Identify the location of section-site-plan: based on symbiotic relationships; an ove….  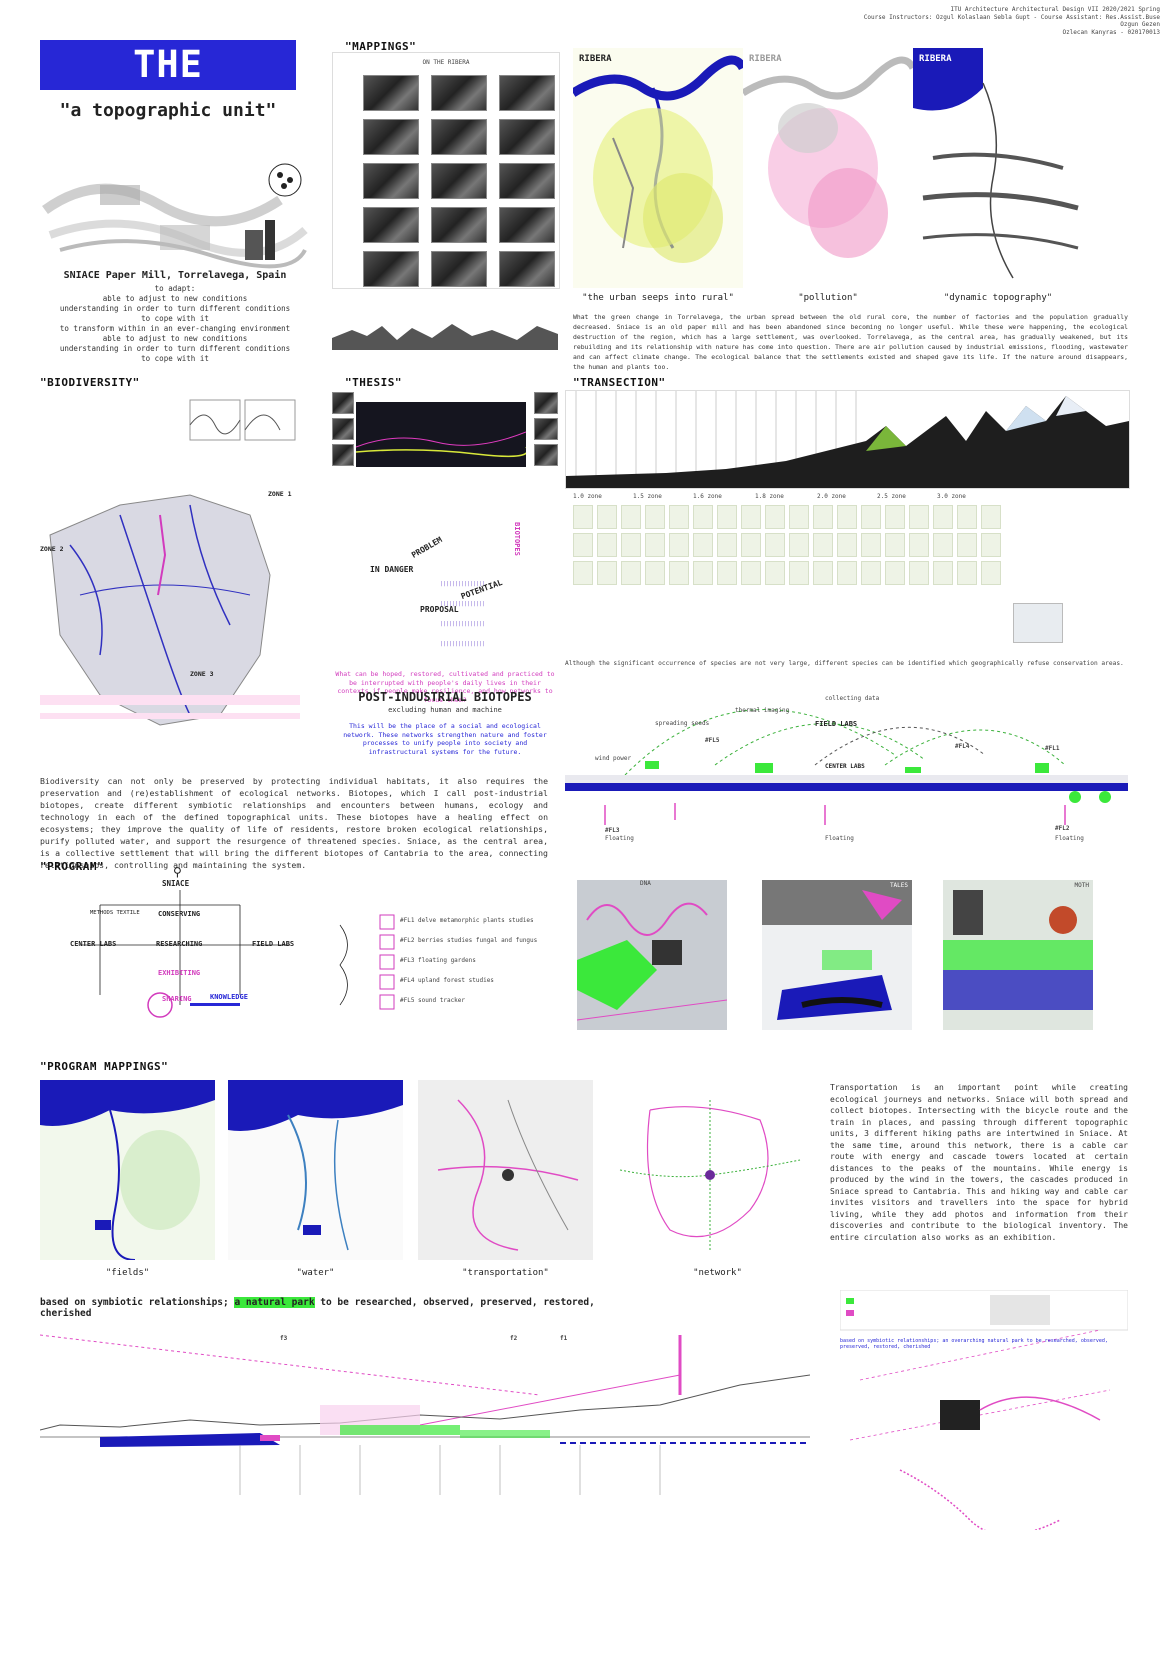
(984, 1412).